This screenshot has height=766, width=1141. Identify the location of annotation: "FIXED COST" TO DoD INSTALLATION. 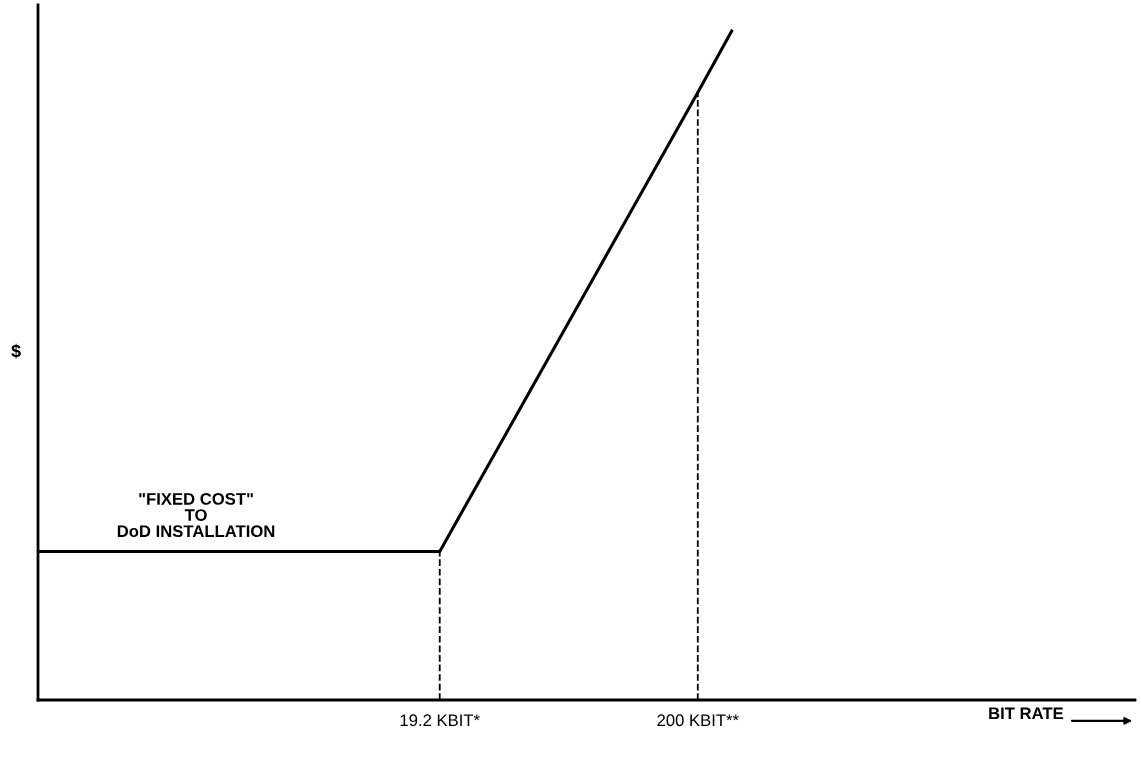
(196, 515).